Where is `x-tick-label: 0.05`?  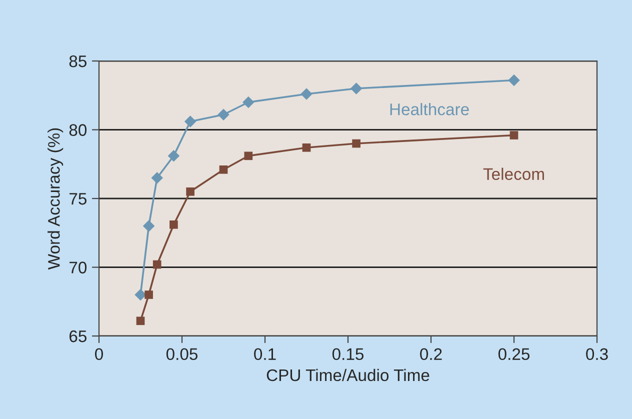
x-tick-label: 0.05 is located at coordinates (182, 354).